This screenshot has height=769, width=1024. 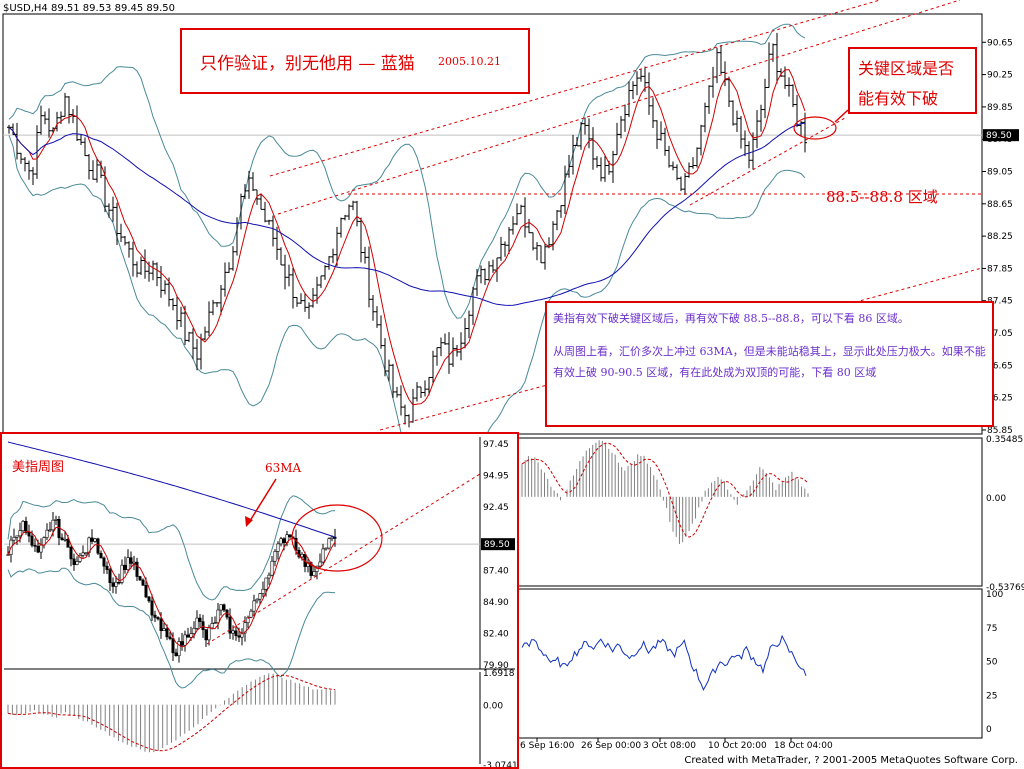 What do you see at coordinates (575, 88) in the screenshot?
I see `upper-channel-line` at bounding box center [575, 88].